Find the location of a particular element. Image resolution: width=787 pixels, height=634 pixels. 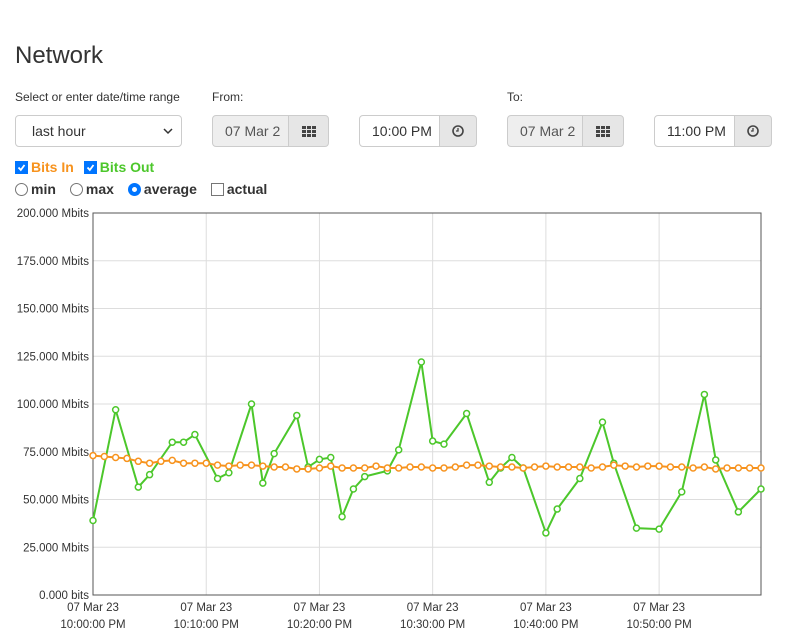

y-tick-label: 0.000 bits is located at coordinates (64, 596).